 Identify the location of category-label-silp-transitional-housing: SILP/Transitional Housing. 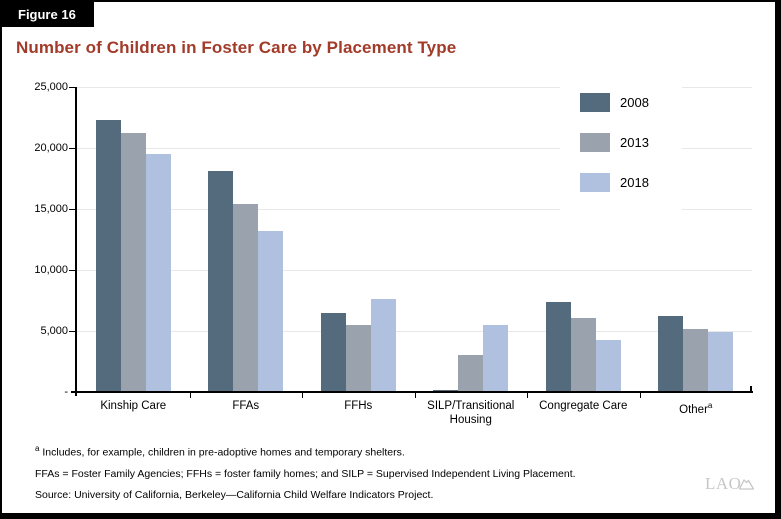
(471, 413).